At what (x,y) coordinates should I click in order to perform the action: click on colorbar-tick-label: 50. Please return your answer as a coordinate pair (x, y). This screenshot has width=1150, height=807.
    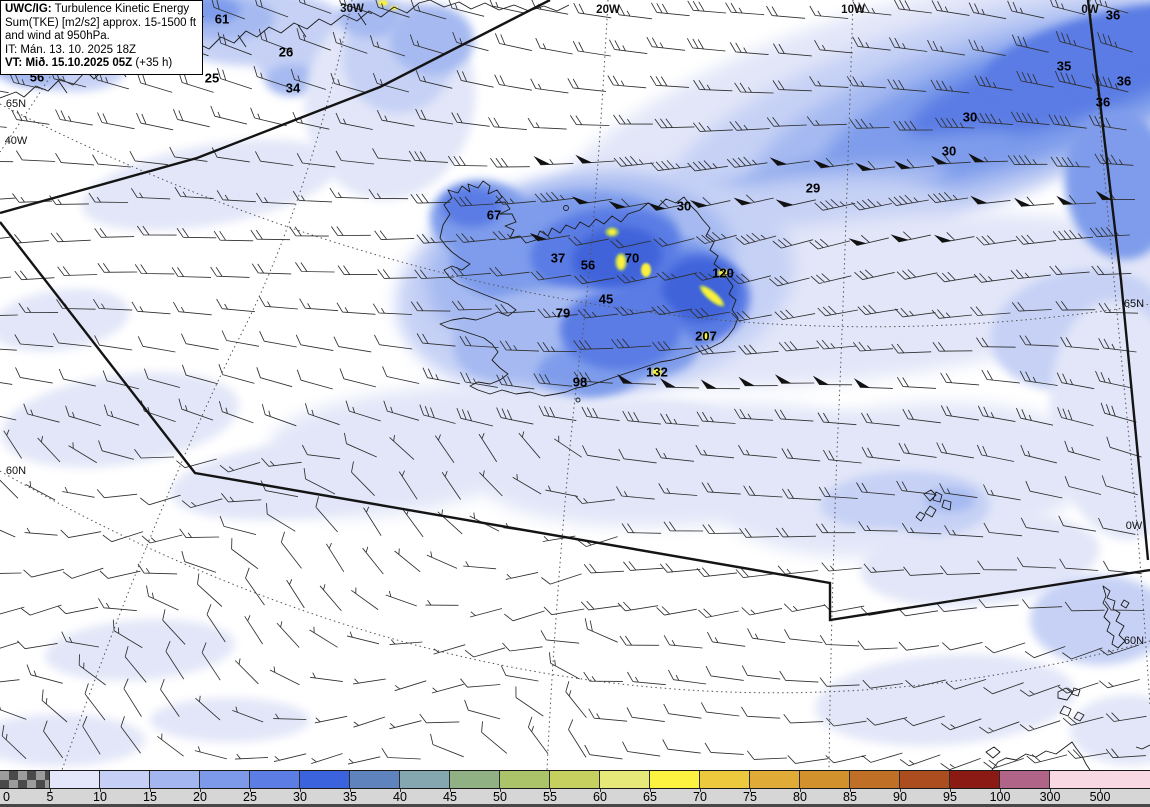
    Looking at the image, I should click on (500, 797).